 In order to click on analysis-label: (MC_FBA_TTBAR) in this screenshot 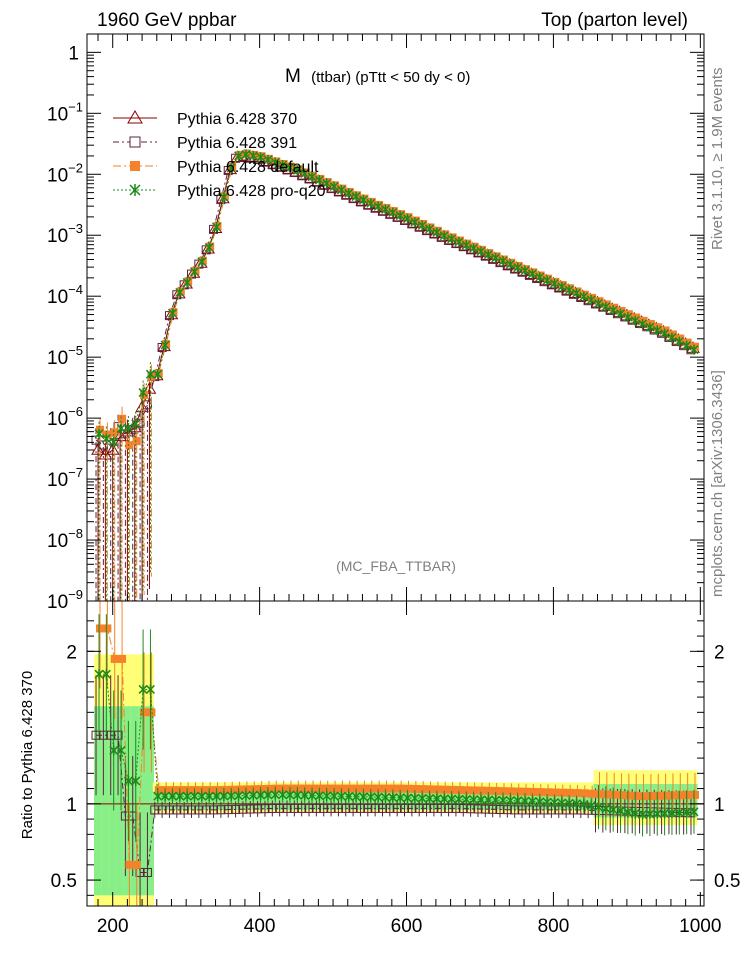, I will do `click(396, 566)`.